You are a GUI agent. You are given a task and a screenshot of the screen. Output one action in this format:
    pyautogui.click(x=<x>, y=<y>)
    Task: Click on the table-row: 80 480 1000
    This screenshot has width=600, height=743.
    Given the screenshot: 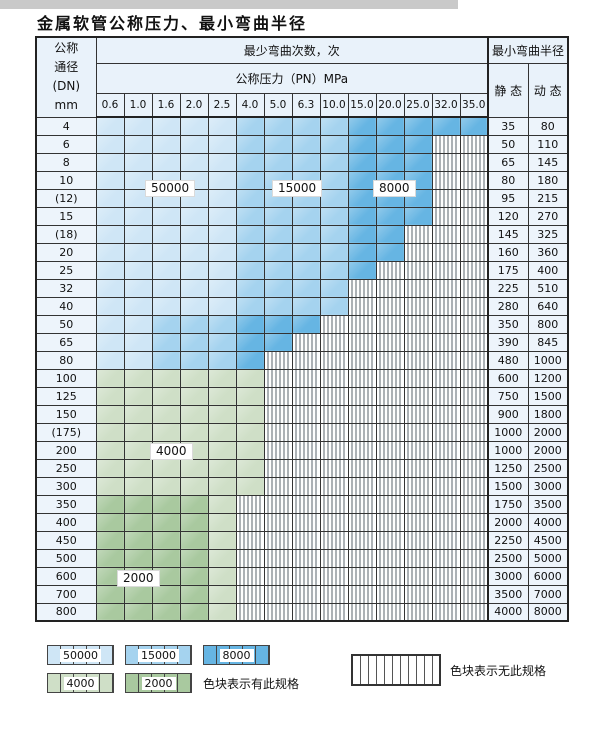 What is the action you would take?
    pyautogui.click(x=302, y=360)
    